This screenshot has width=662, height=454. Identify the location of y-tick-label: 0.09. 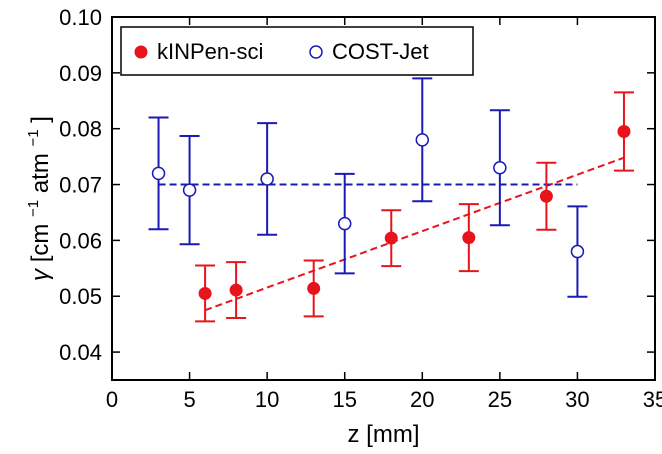
(80, 73).